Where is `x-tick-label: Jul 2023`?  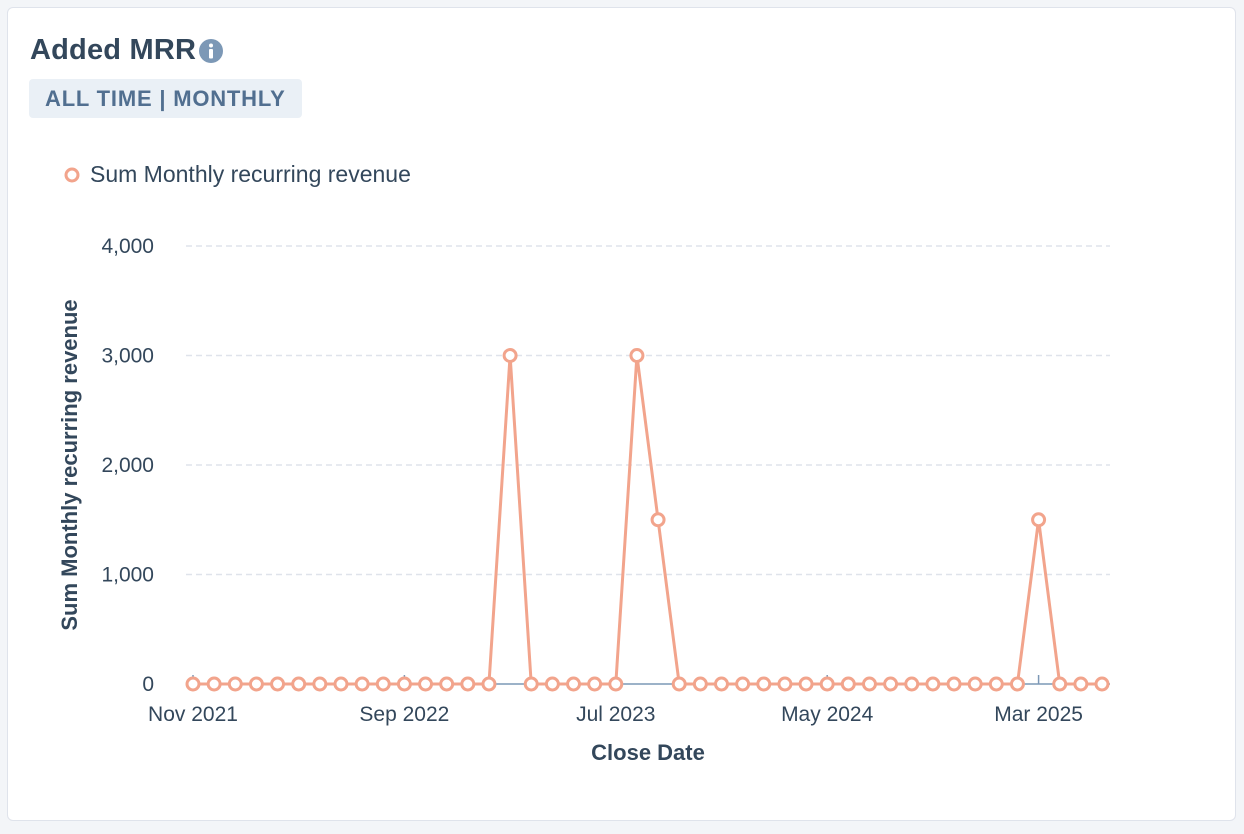
x-tick-label: Jul 2023 is located at coordinates (615, 714).